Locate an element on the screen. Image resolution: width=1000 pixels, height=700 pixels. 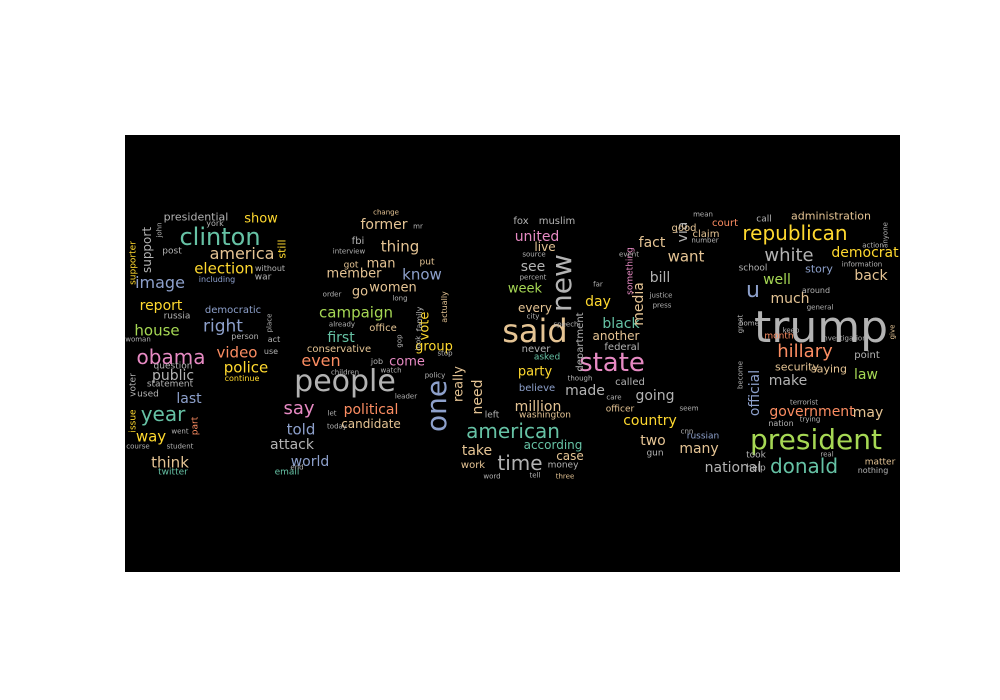
word-think: think is located at coordinates (170, 462).